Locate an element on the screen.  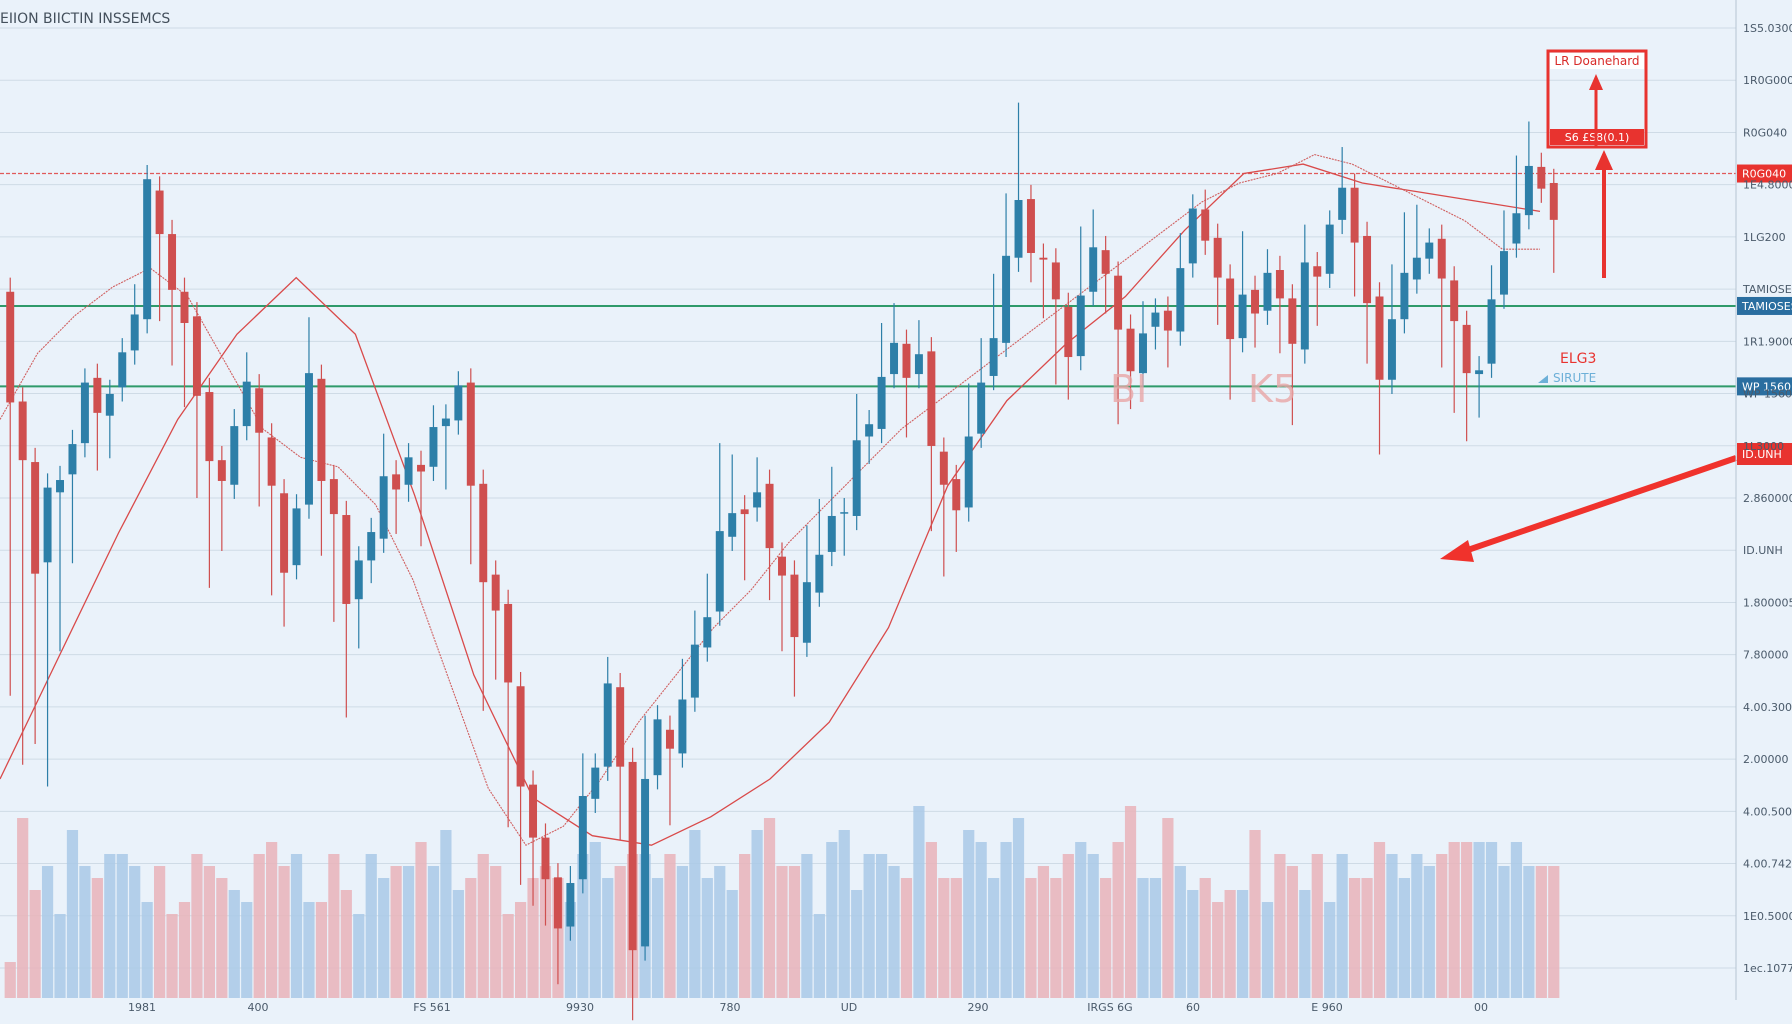
price-tick-label: 1S5.0300 is located at coordinates (1767, 28).